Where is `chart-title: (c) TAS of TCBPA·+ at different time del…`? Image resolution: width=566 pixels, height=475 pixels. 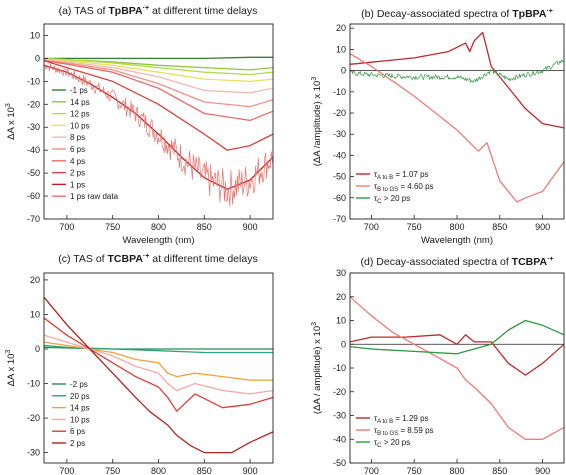 chart-title: (c) TAS of TCBPA·+ at different time del… is located at coordinates (157, 259).